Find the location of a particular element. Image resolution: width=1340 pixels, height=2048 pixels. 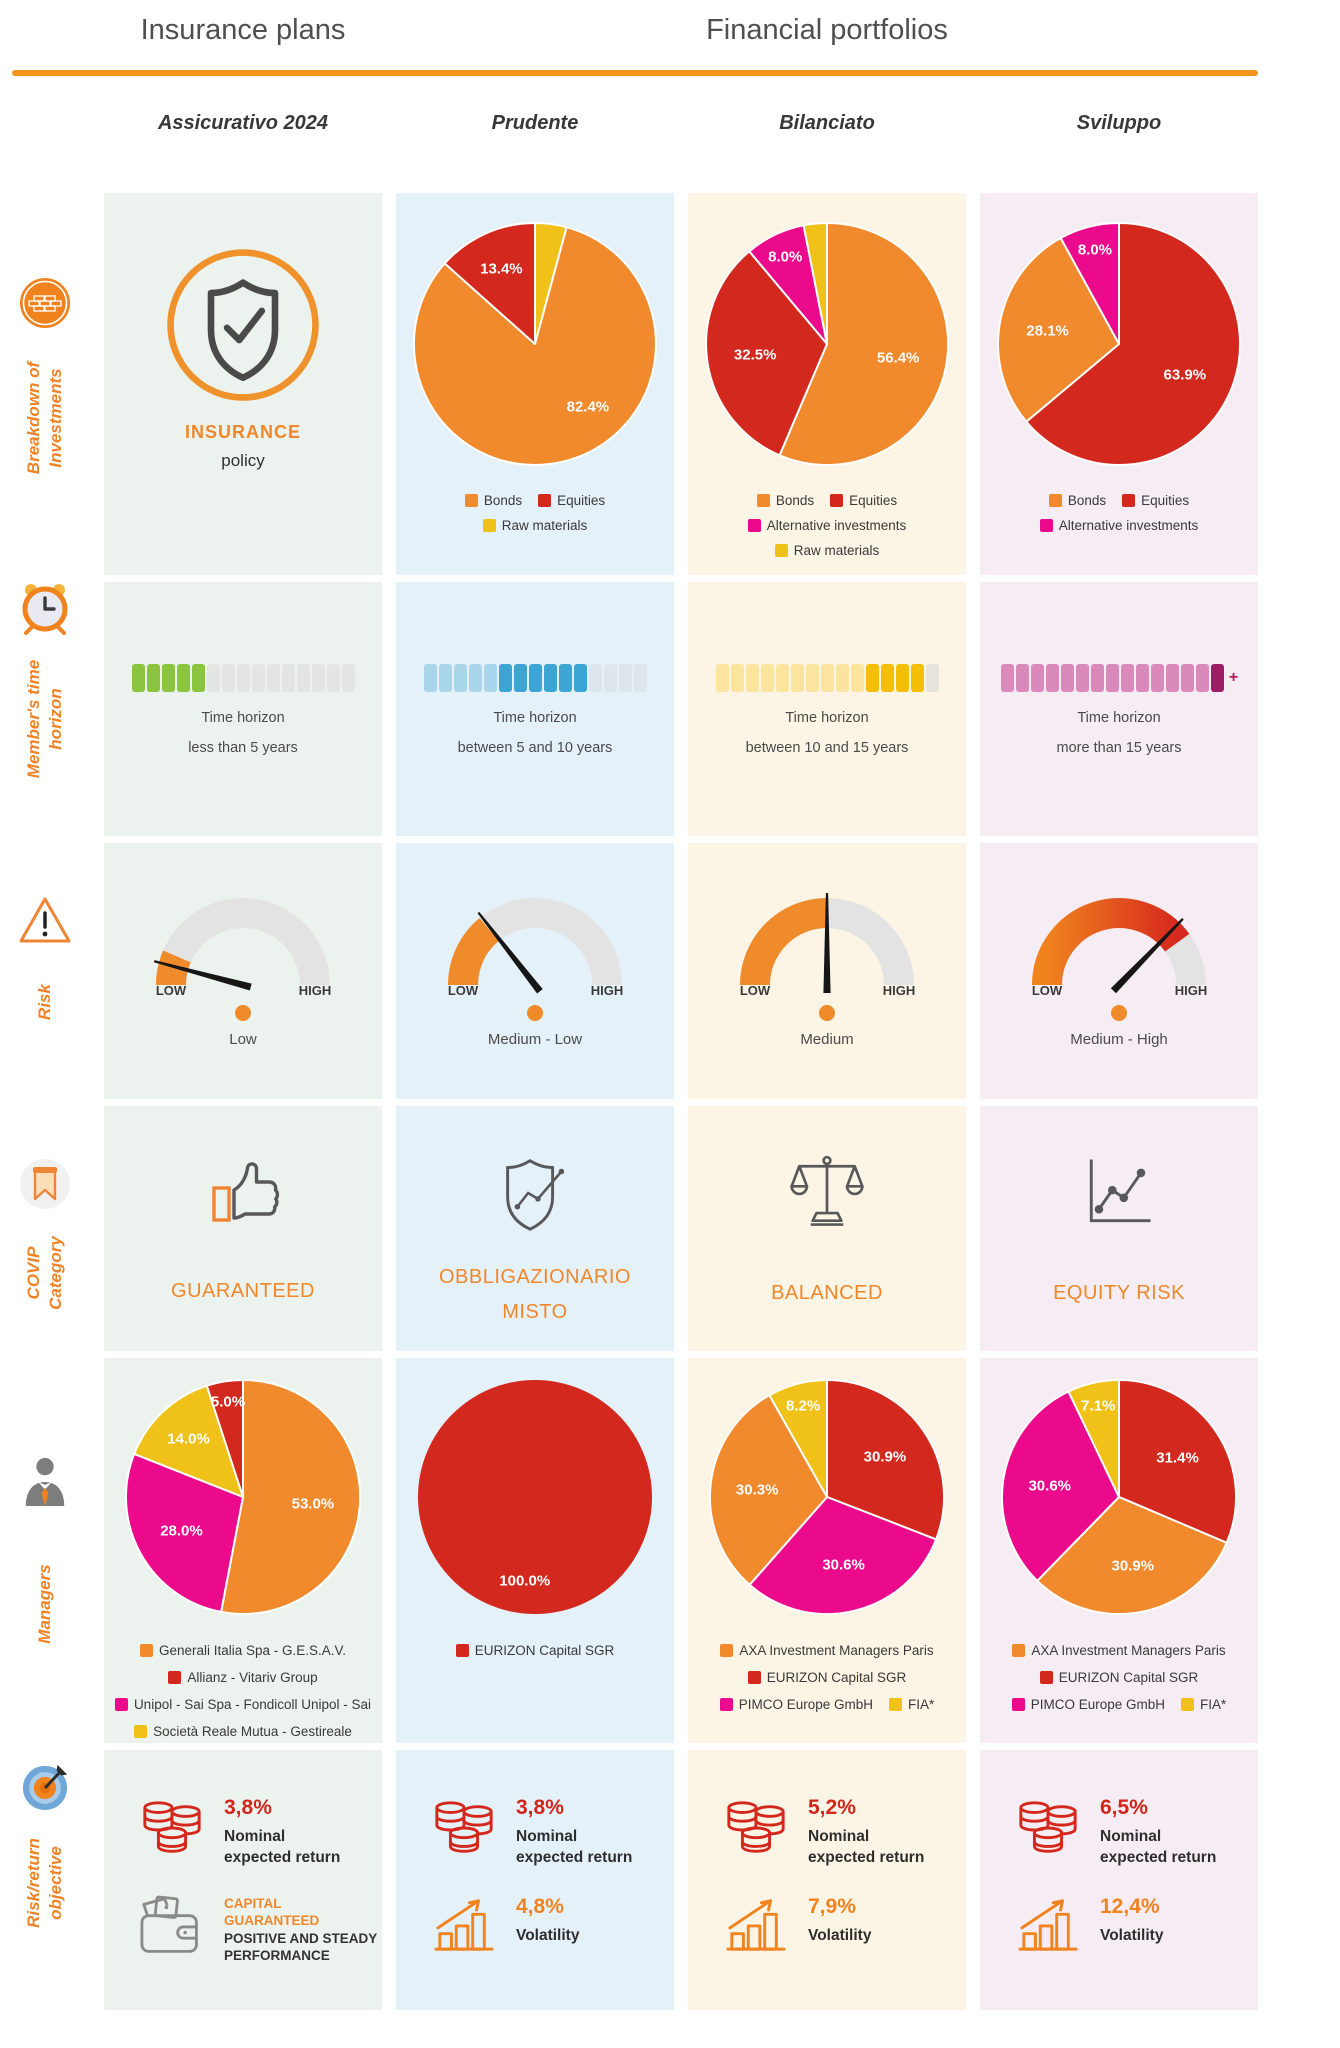

risk-gauge-assicurativo: LOW HIGH is located at coordinates (243, 946).